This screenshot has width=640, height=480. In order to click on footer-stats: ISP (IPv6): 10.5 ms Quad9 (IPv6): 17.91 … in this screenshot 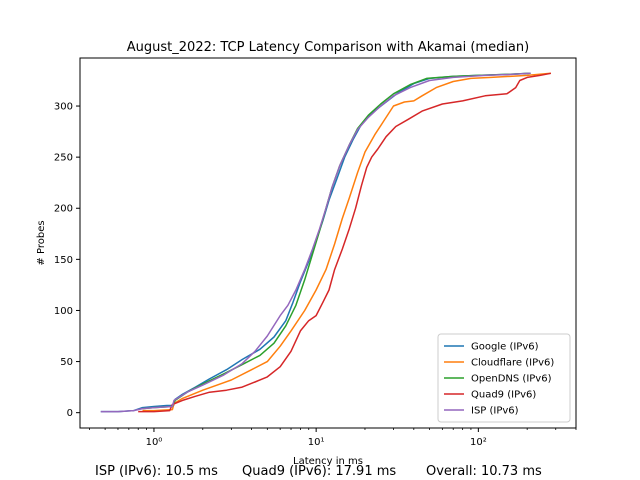, I will do `click(320, 472)`.